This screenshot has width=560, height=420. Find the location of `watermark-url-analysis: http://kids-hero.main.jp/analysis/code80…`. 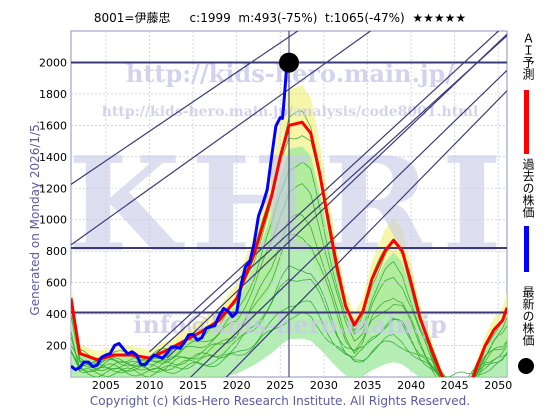

watermark-url-analysis: http://kids-hero.main.jp/analysis/code80… is located at coordinates (290, 112).